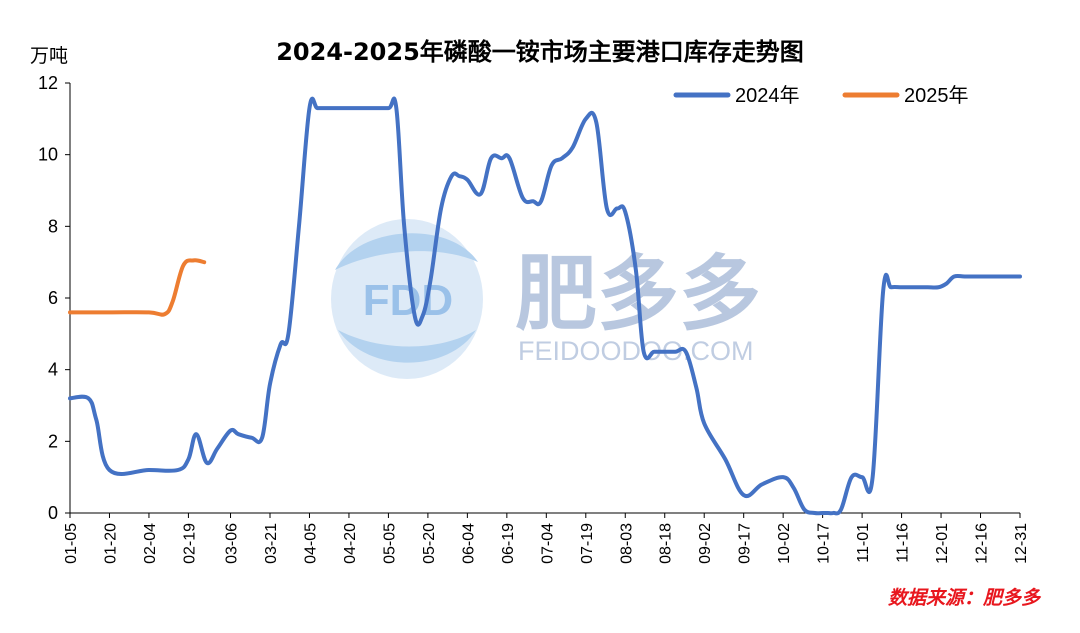 The height and width of the screenshot is (633, 1080). What do you see at coordinates (824, 543) in the screenshot?
I see `x-tick-label: 10-17` at bounding box center [824, 543].